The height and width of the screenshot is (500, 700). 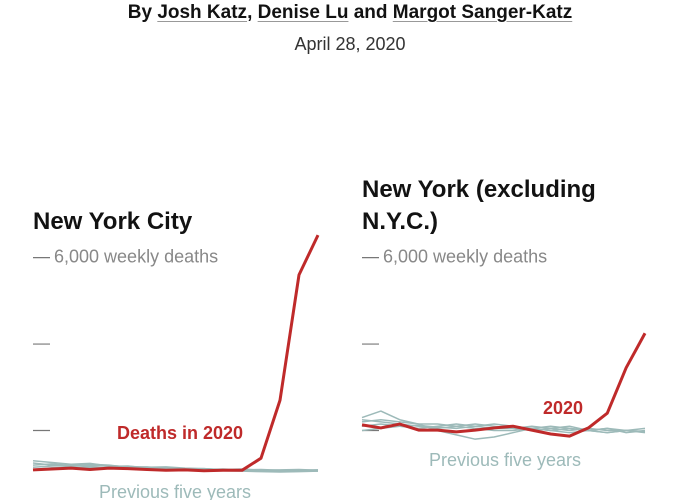 What do you see at coordinates (140, 12) in the screenshot?
I see `byline-prefix: By` at bounding box center [140, 12].